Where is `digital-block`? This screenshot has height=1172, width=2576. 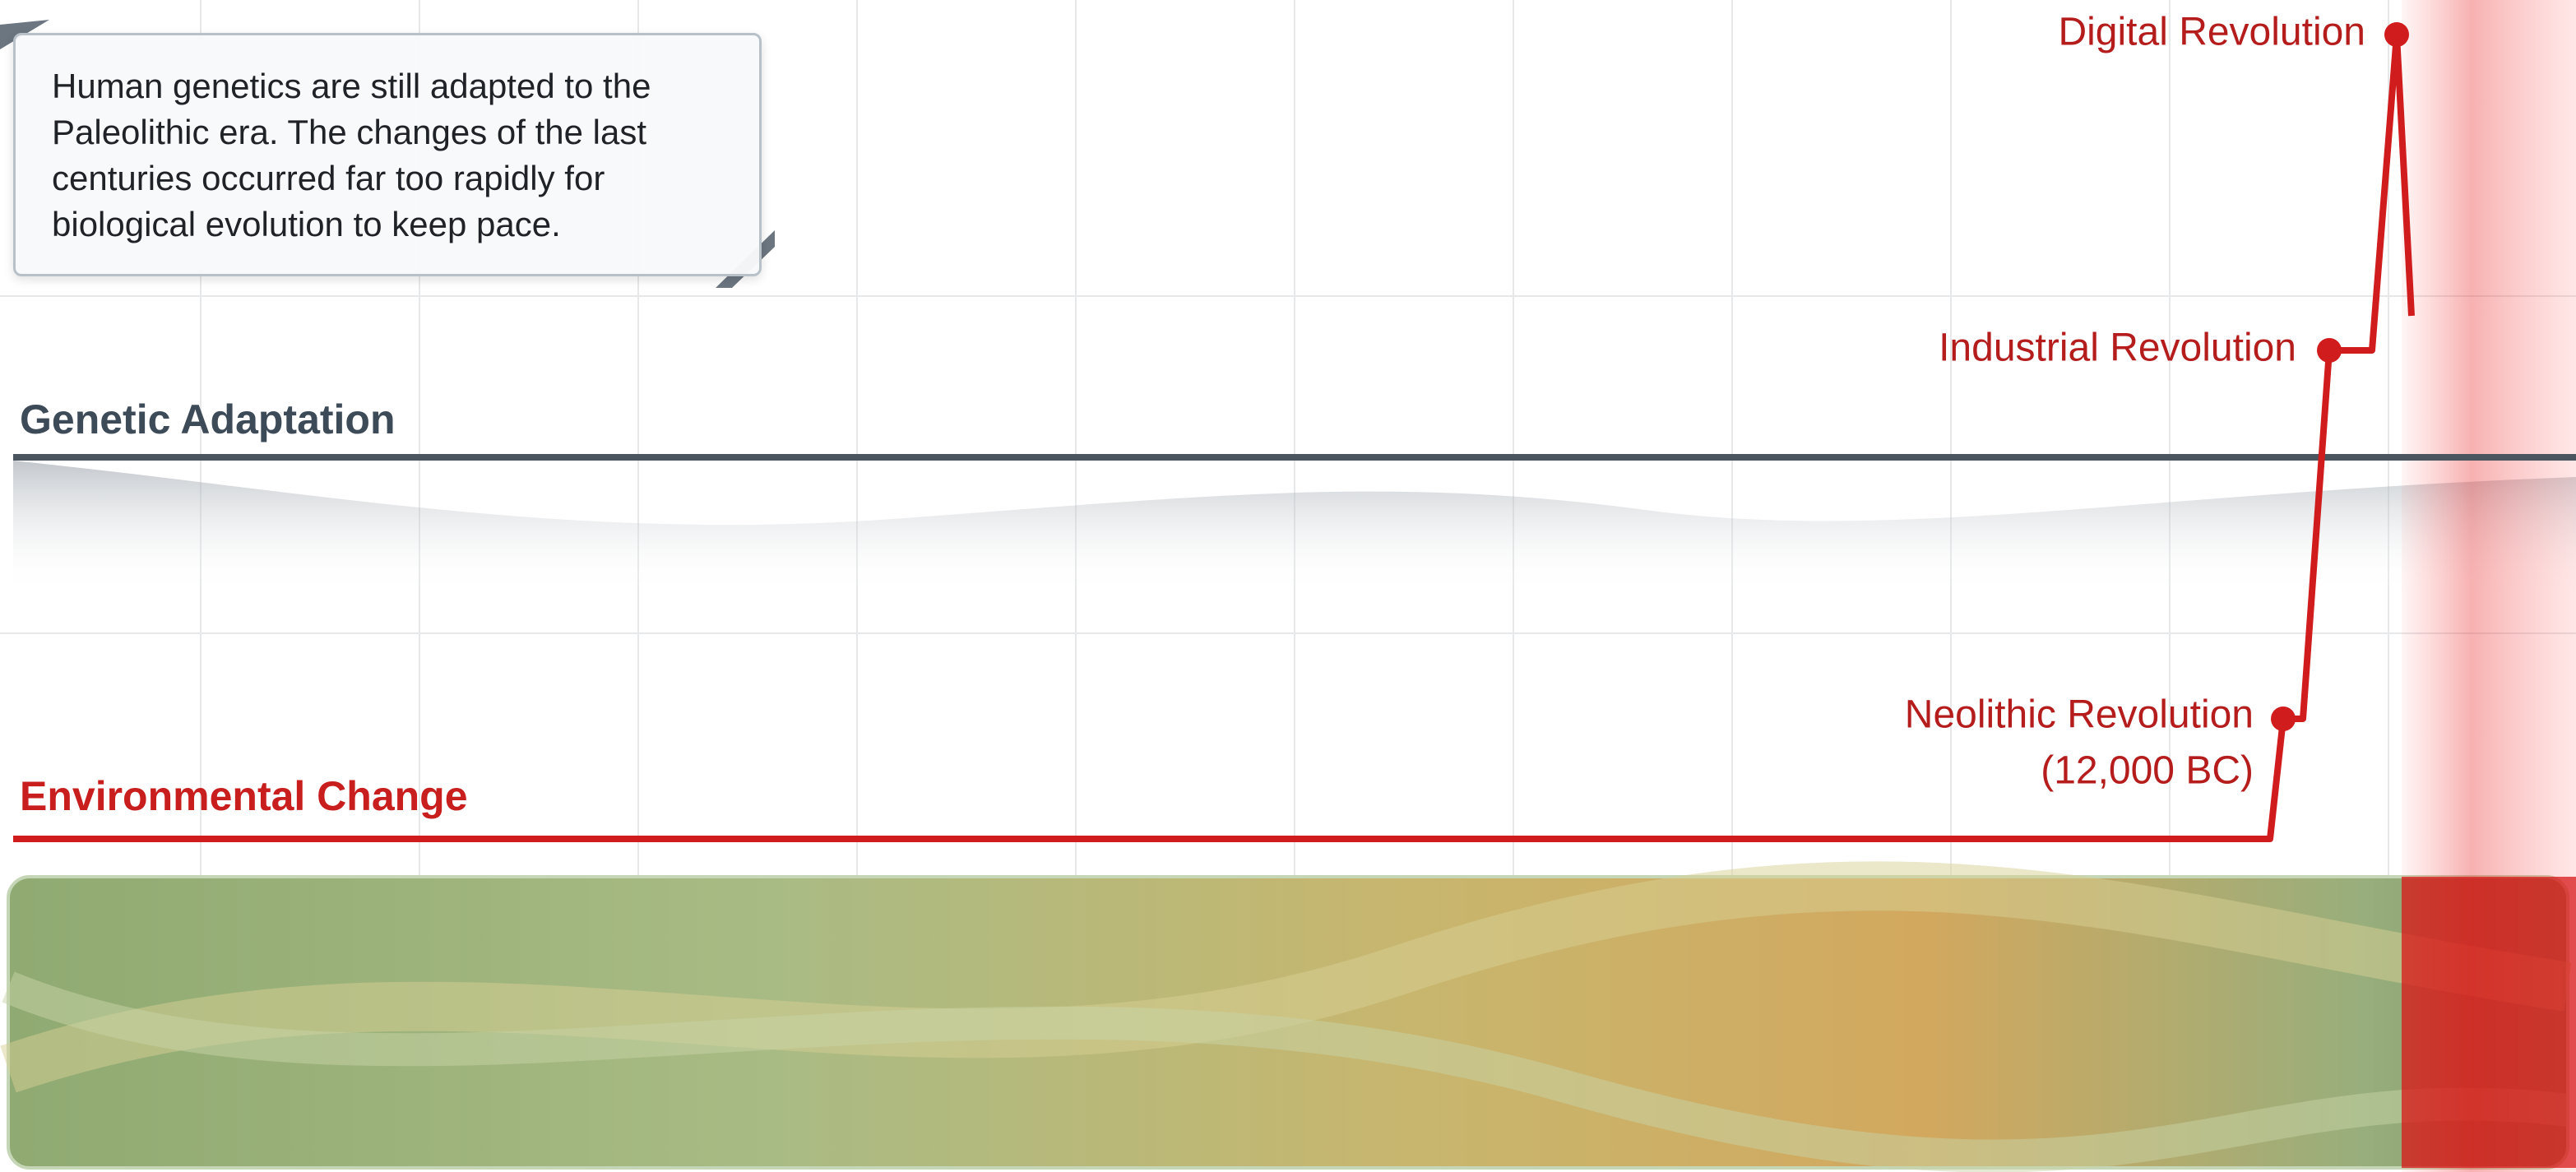 digital-block is located at coordinates (2489, 1022).